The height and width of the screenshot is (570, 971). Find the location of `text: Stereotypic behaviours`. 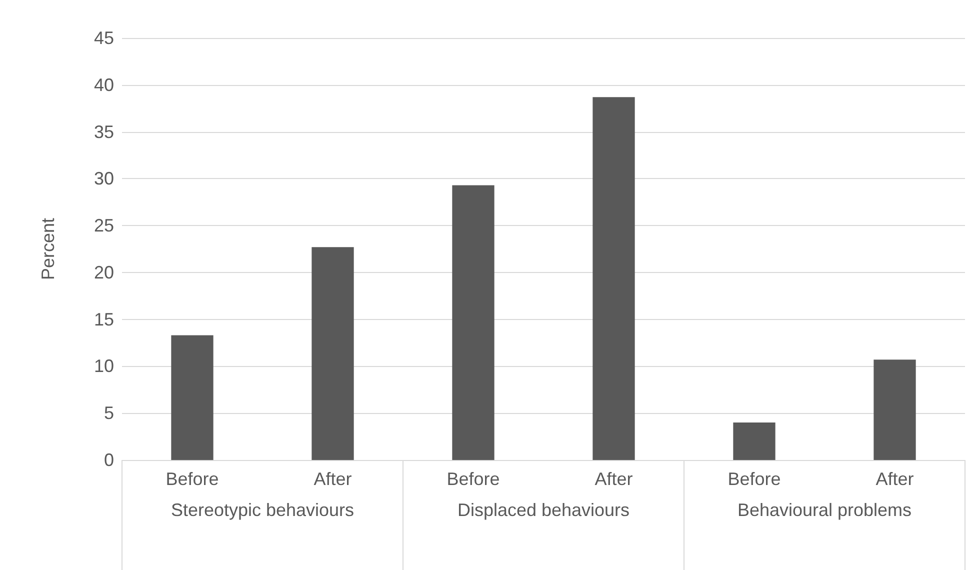

text: Stereotypic behaviours is located at coordinates (262, 510).